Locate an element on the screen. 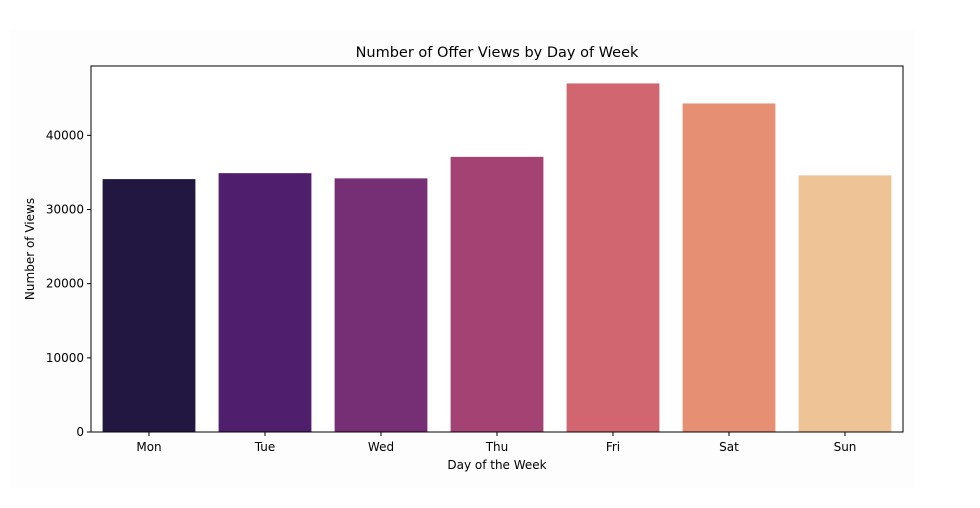 This screenshot has height=508, width=980. x-ticks-group: Mon Tue Wed Thu Fri Sat Sun is located at coordinates (496, 443).